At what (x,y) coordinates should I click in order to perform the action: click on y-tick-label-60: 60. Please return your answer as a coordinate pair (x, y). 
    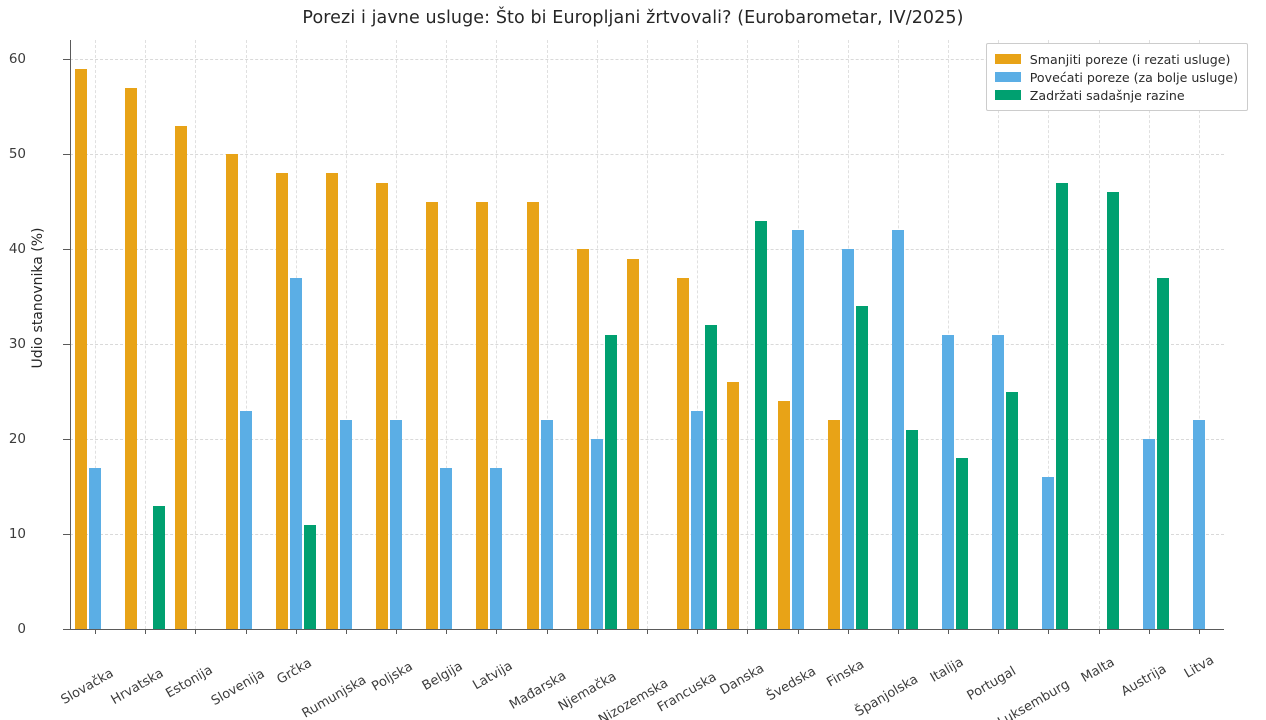
    Looking at the image, I should click on (17, 59).